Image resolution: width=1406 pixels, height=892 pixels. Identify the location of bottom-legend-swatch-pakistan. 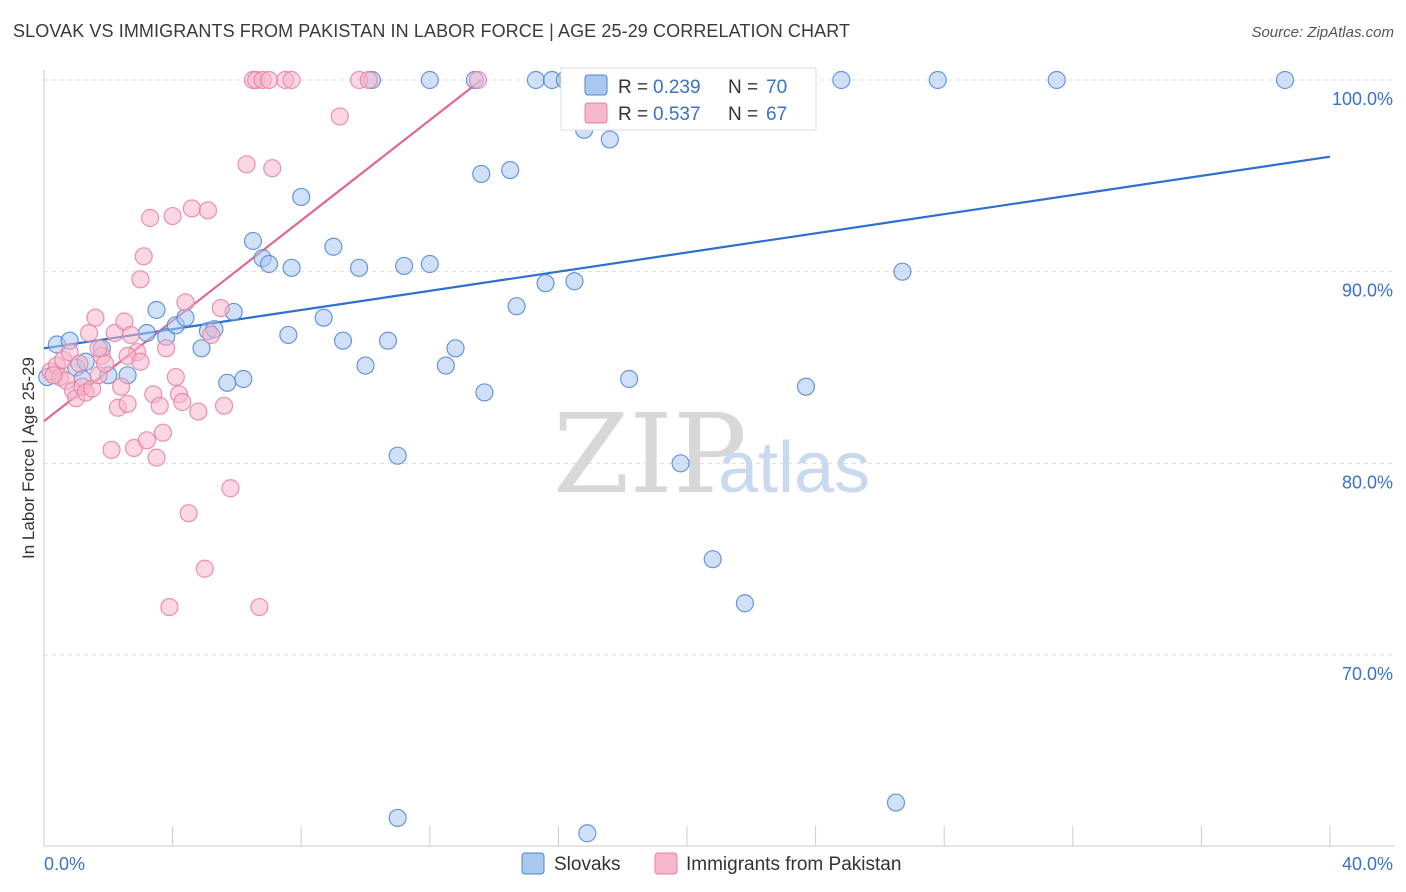
(666, 863).